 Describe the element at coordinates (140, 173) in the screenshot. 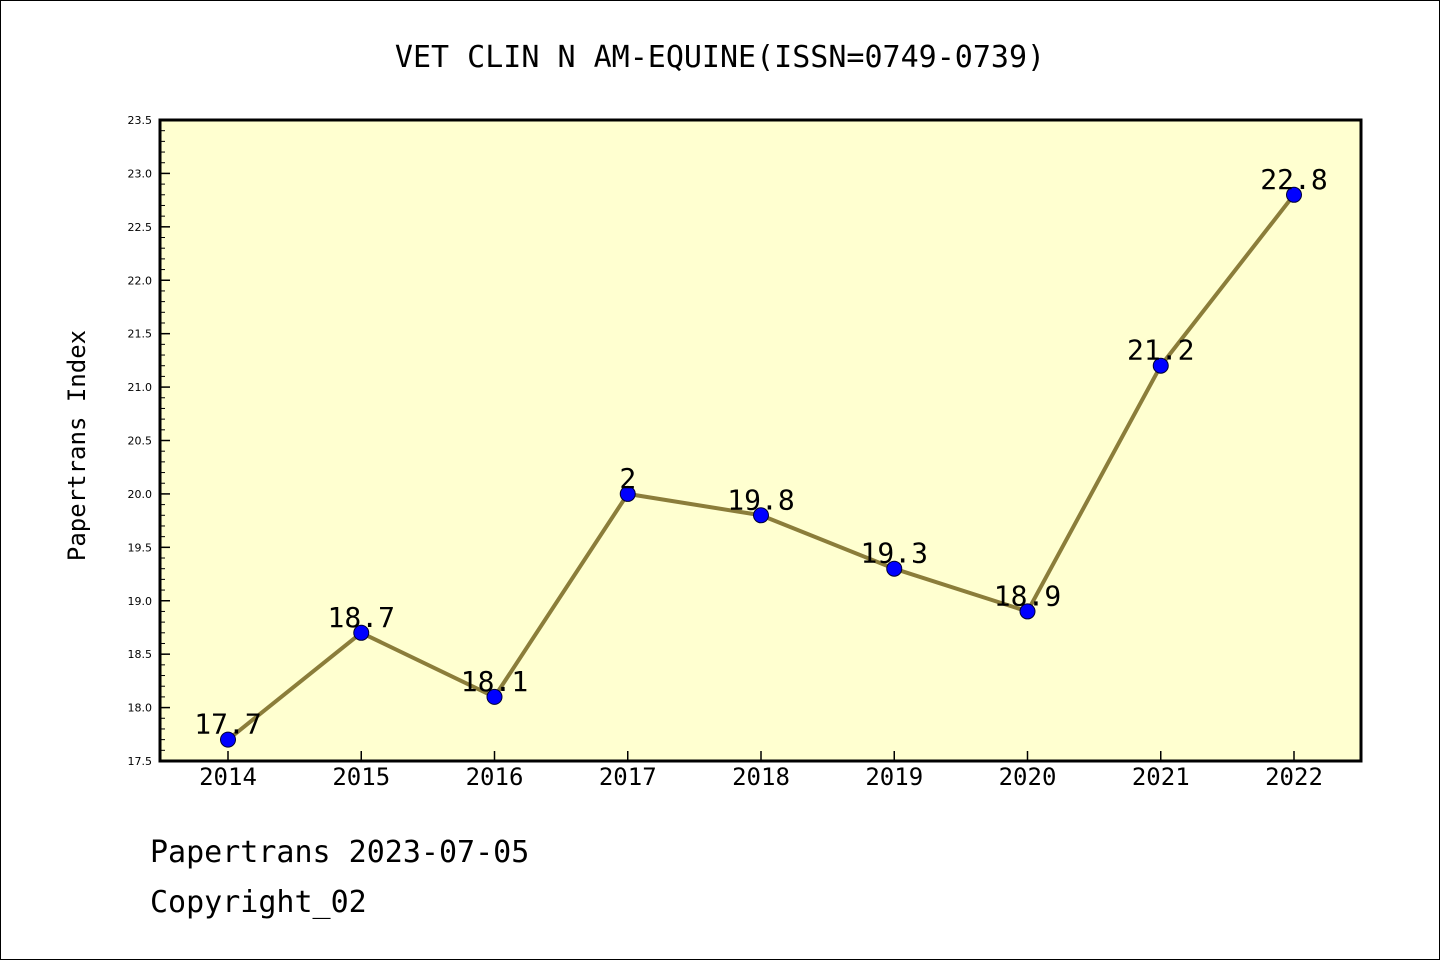

I see `y-tick-label: 23.0` at that location.